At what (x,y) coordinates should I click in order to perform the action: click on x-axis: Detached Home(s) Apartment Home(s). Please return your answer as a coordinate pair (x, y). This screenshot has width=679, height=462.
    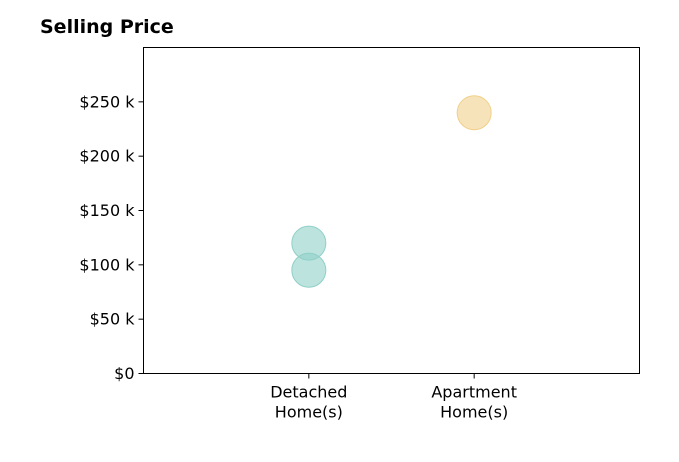
    Looking at the image, I should click on (393, 397).